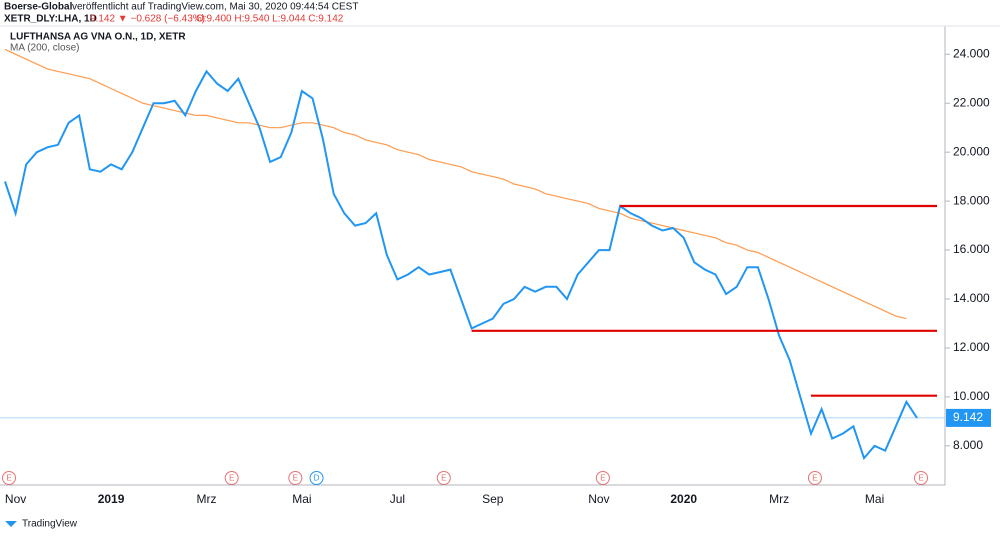  What do you see at coordinates (971, 396) in the screenshot?
I see `y-tick-label: 10.000` at bounding box center [971, 396].